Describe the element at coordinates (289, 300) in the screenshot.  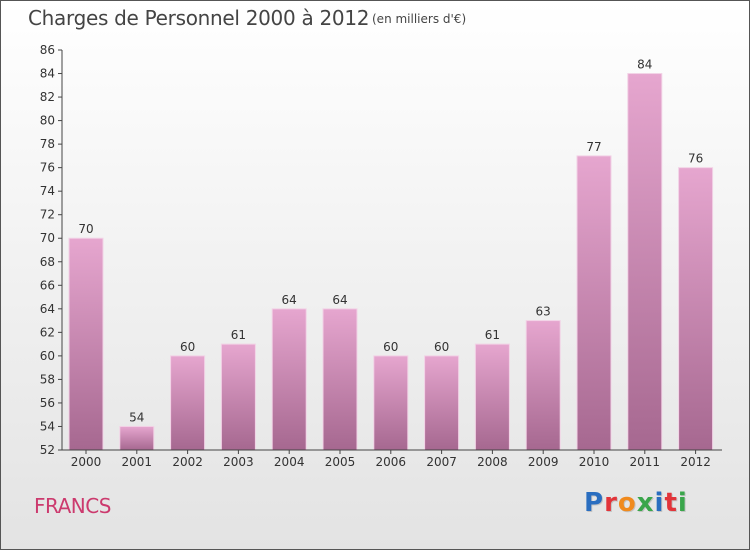
I see `value-label-2004: 64` at that location.